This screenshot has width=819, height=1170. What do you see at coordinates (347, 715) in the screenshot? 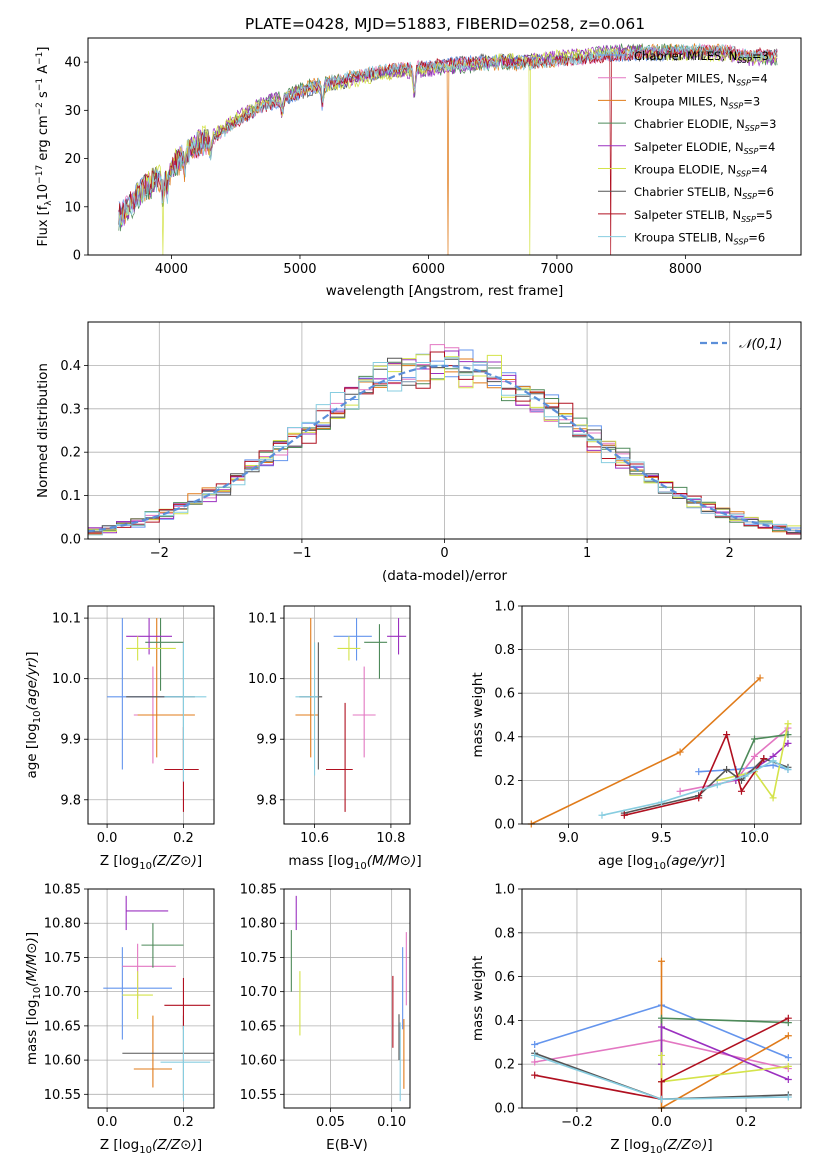
I see `axes-frame` at bounding box center [347, 715].